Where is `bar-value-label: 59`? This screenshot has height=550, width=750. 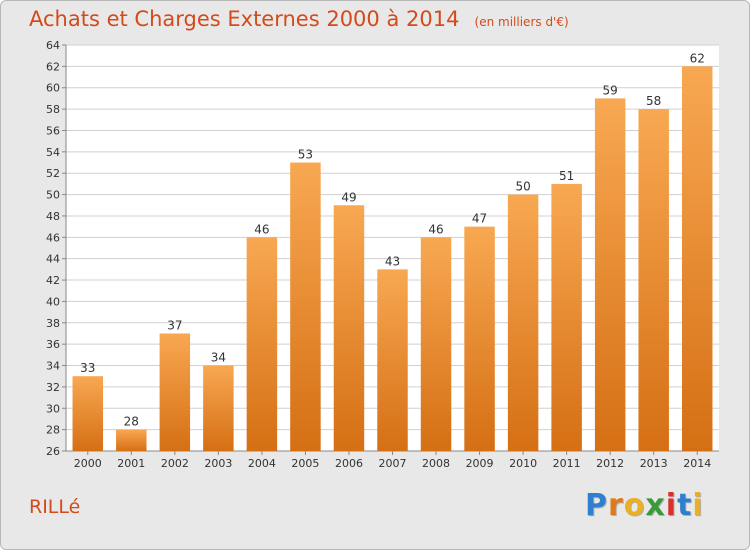
bar-value-label: 59 is located at coordinates (610, 90).